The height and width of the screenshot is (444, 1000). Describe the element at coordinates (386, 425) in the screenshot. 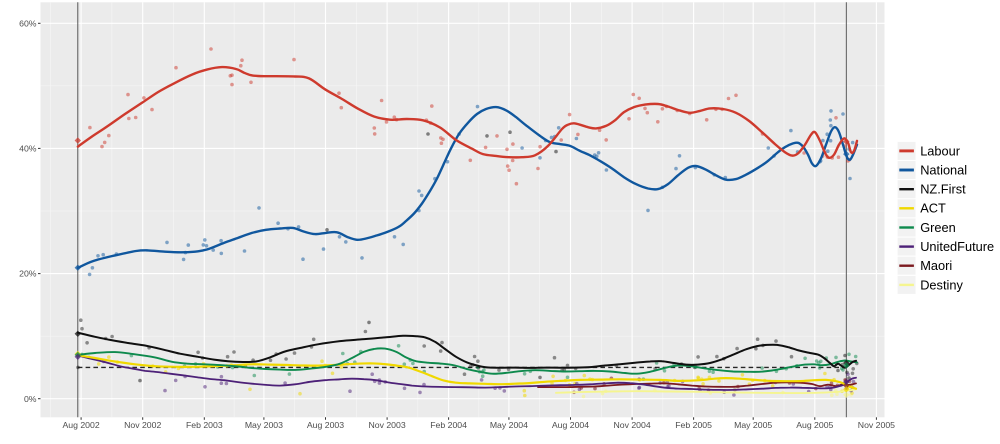

I see `svg-text: Nov 2003` at that location.